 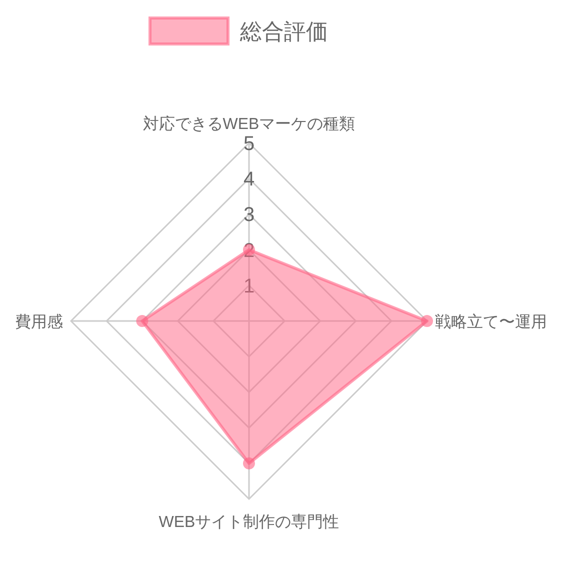 I want to click on y-tick-label: 1, so click(x=249, y=286).